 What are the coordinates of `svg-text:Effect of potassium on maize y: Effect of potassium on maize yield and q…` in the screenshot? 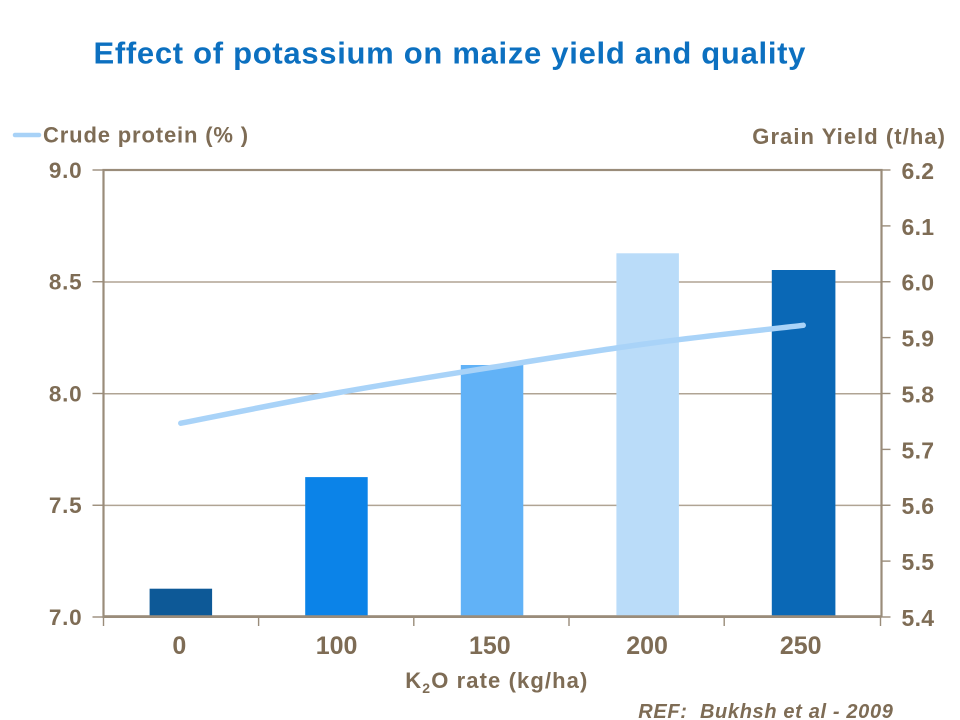 It's located at (450, 53).